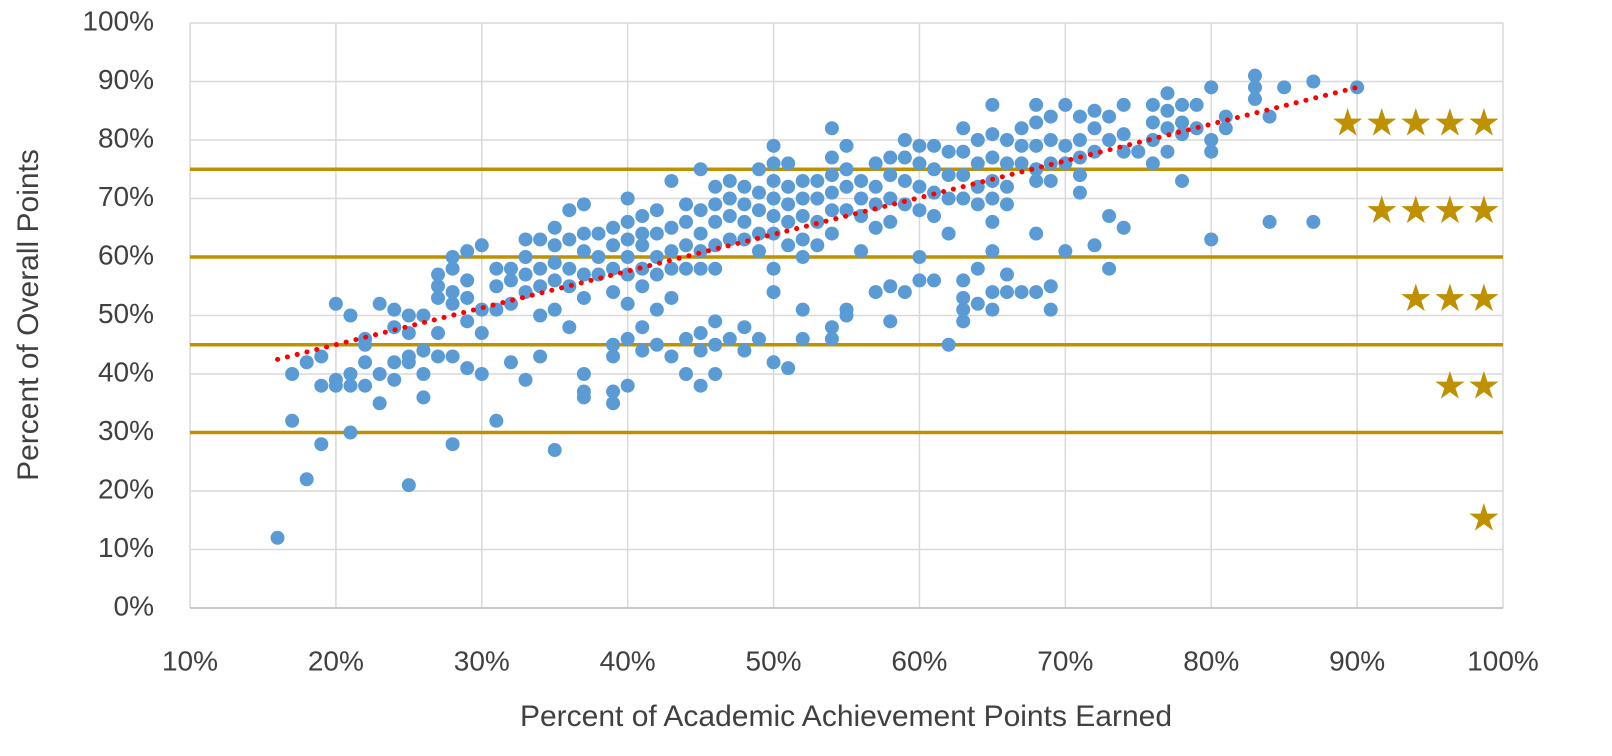  I want to click on y-tick-label: 80%, so click(126, 137).